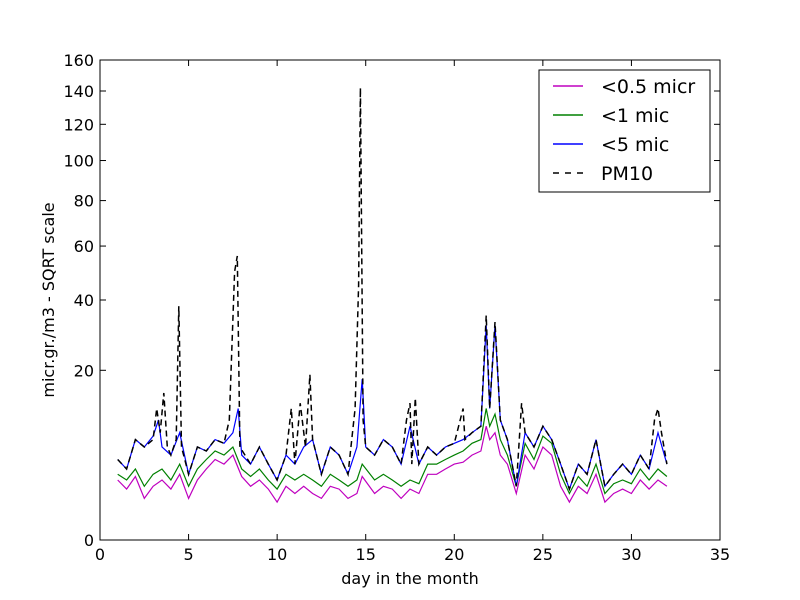  Describe the element at coordinates (78, 60) in the screenshot. I see `y-tick-label: 160` at that location.